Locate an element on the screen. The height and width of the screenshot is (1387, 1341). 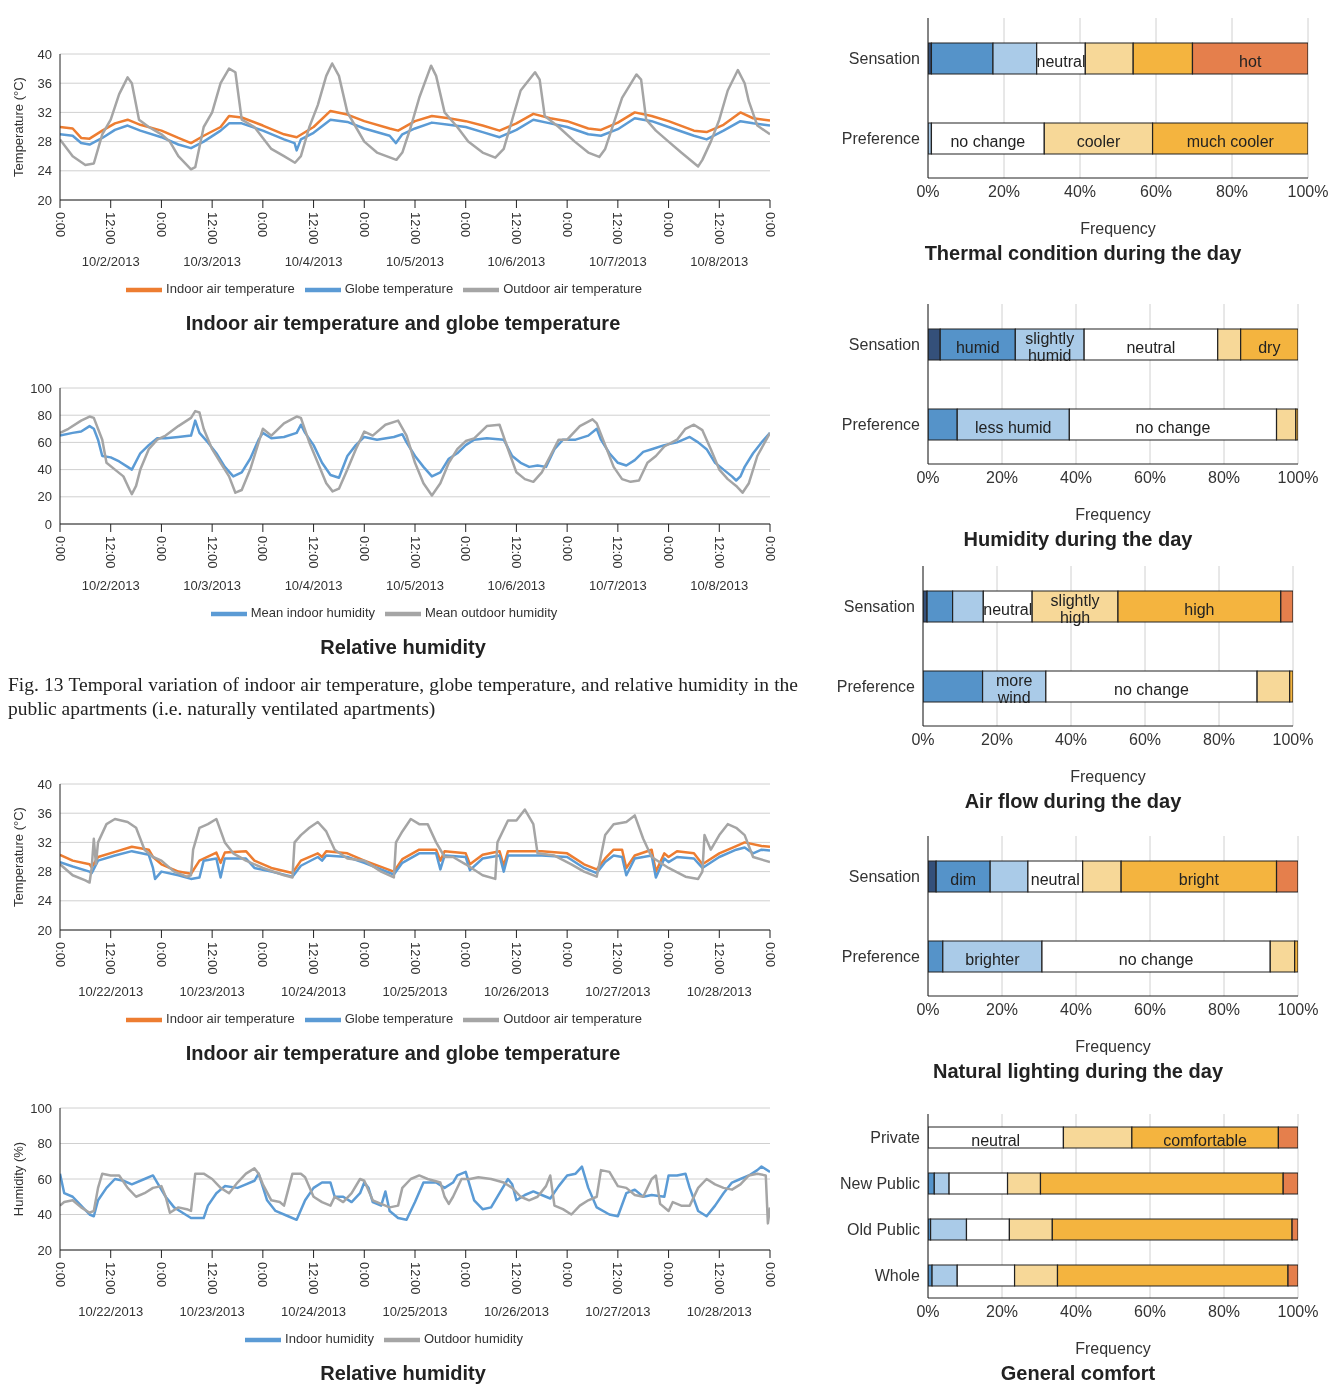
data-label: humid is located at coordinates (977, 346).